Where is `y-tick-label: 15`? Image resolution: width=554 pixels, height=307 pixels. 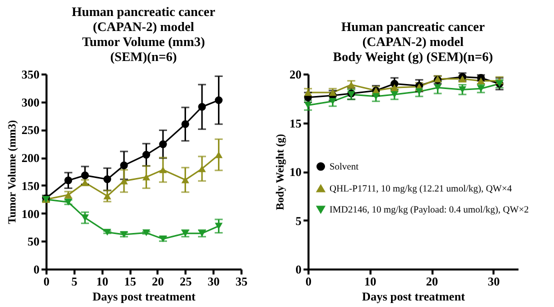 y-tick-label: 15 is located at coordinates (296, 123).